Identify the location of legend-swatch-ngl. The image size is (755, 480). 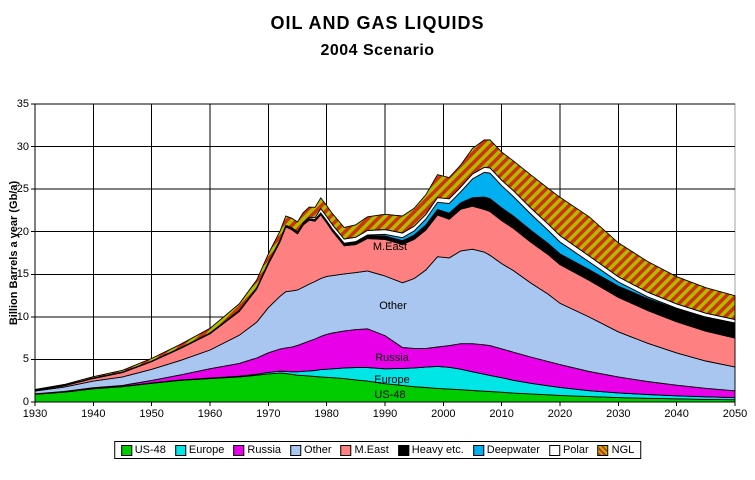
(603, 450).